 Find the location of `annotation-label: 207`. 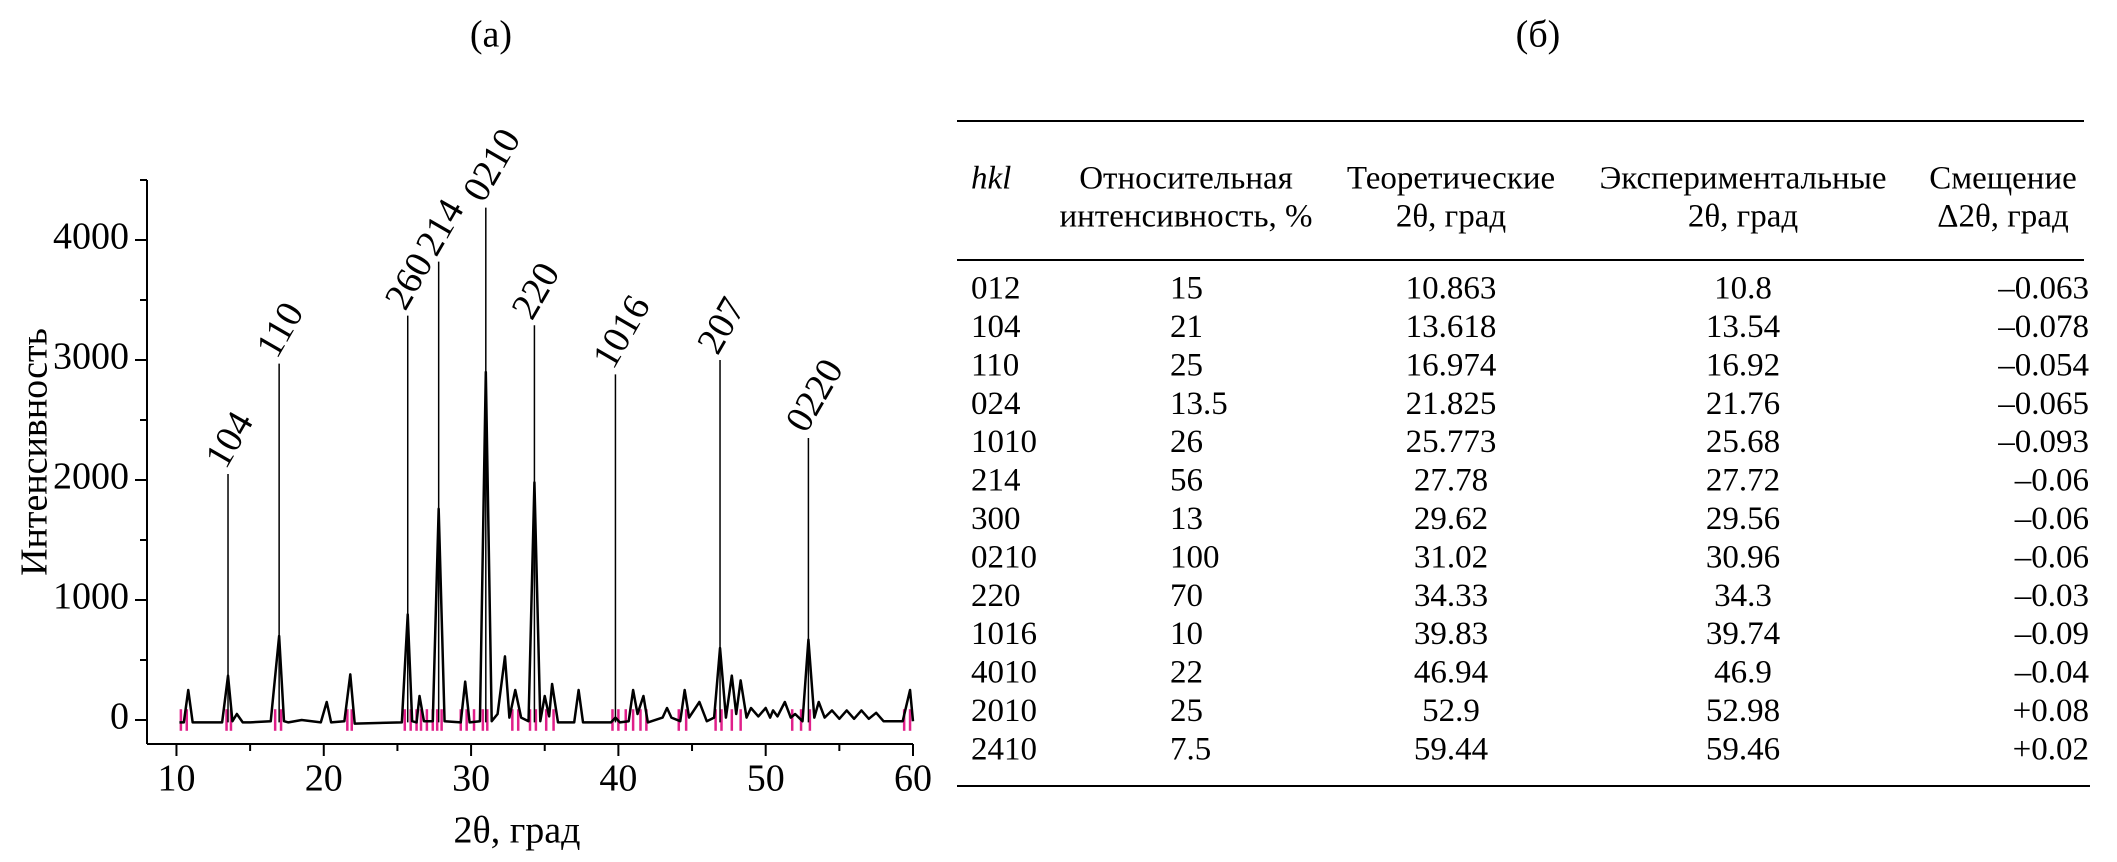

annotation-label: 207 is located at coordinates (721, 325).